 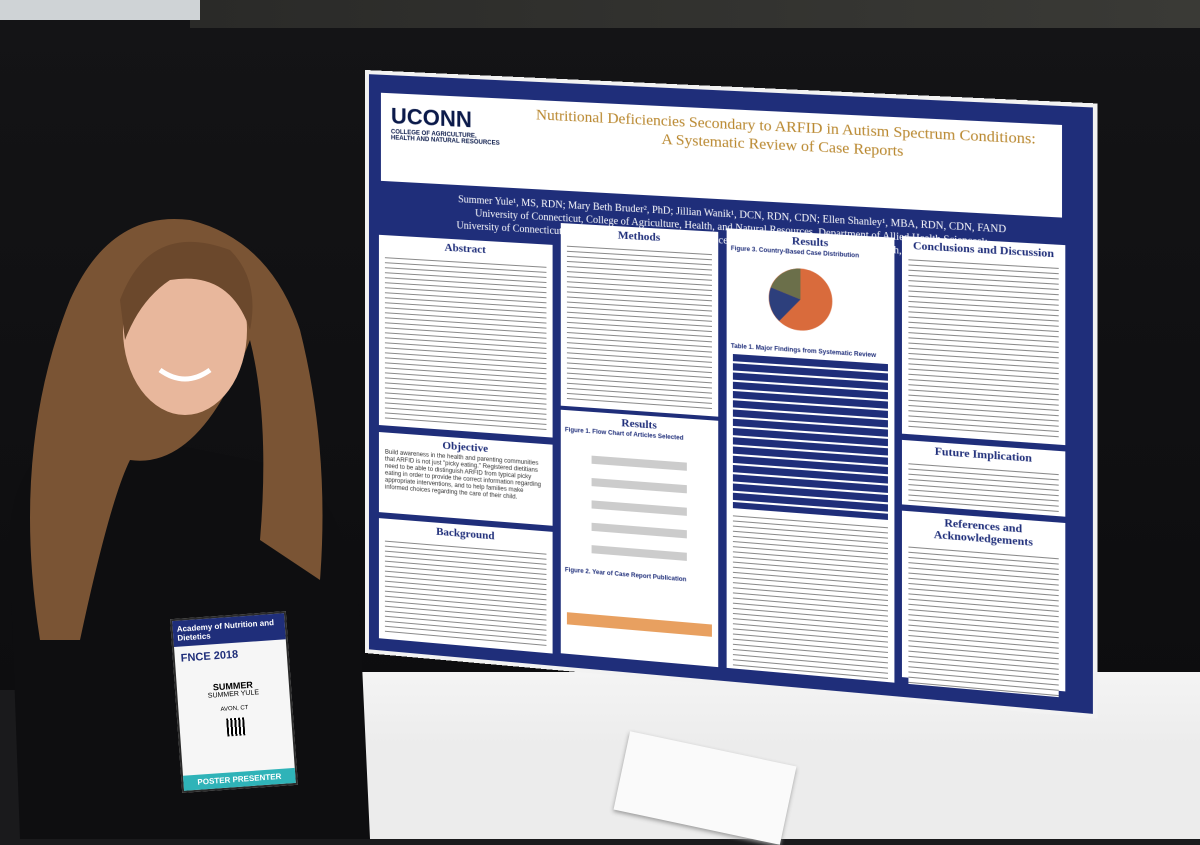 I want to click on abstract-box: Abstract, so click(x=465, y=336).